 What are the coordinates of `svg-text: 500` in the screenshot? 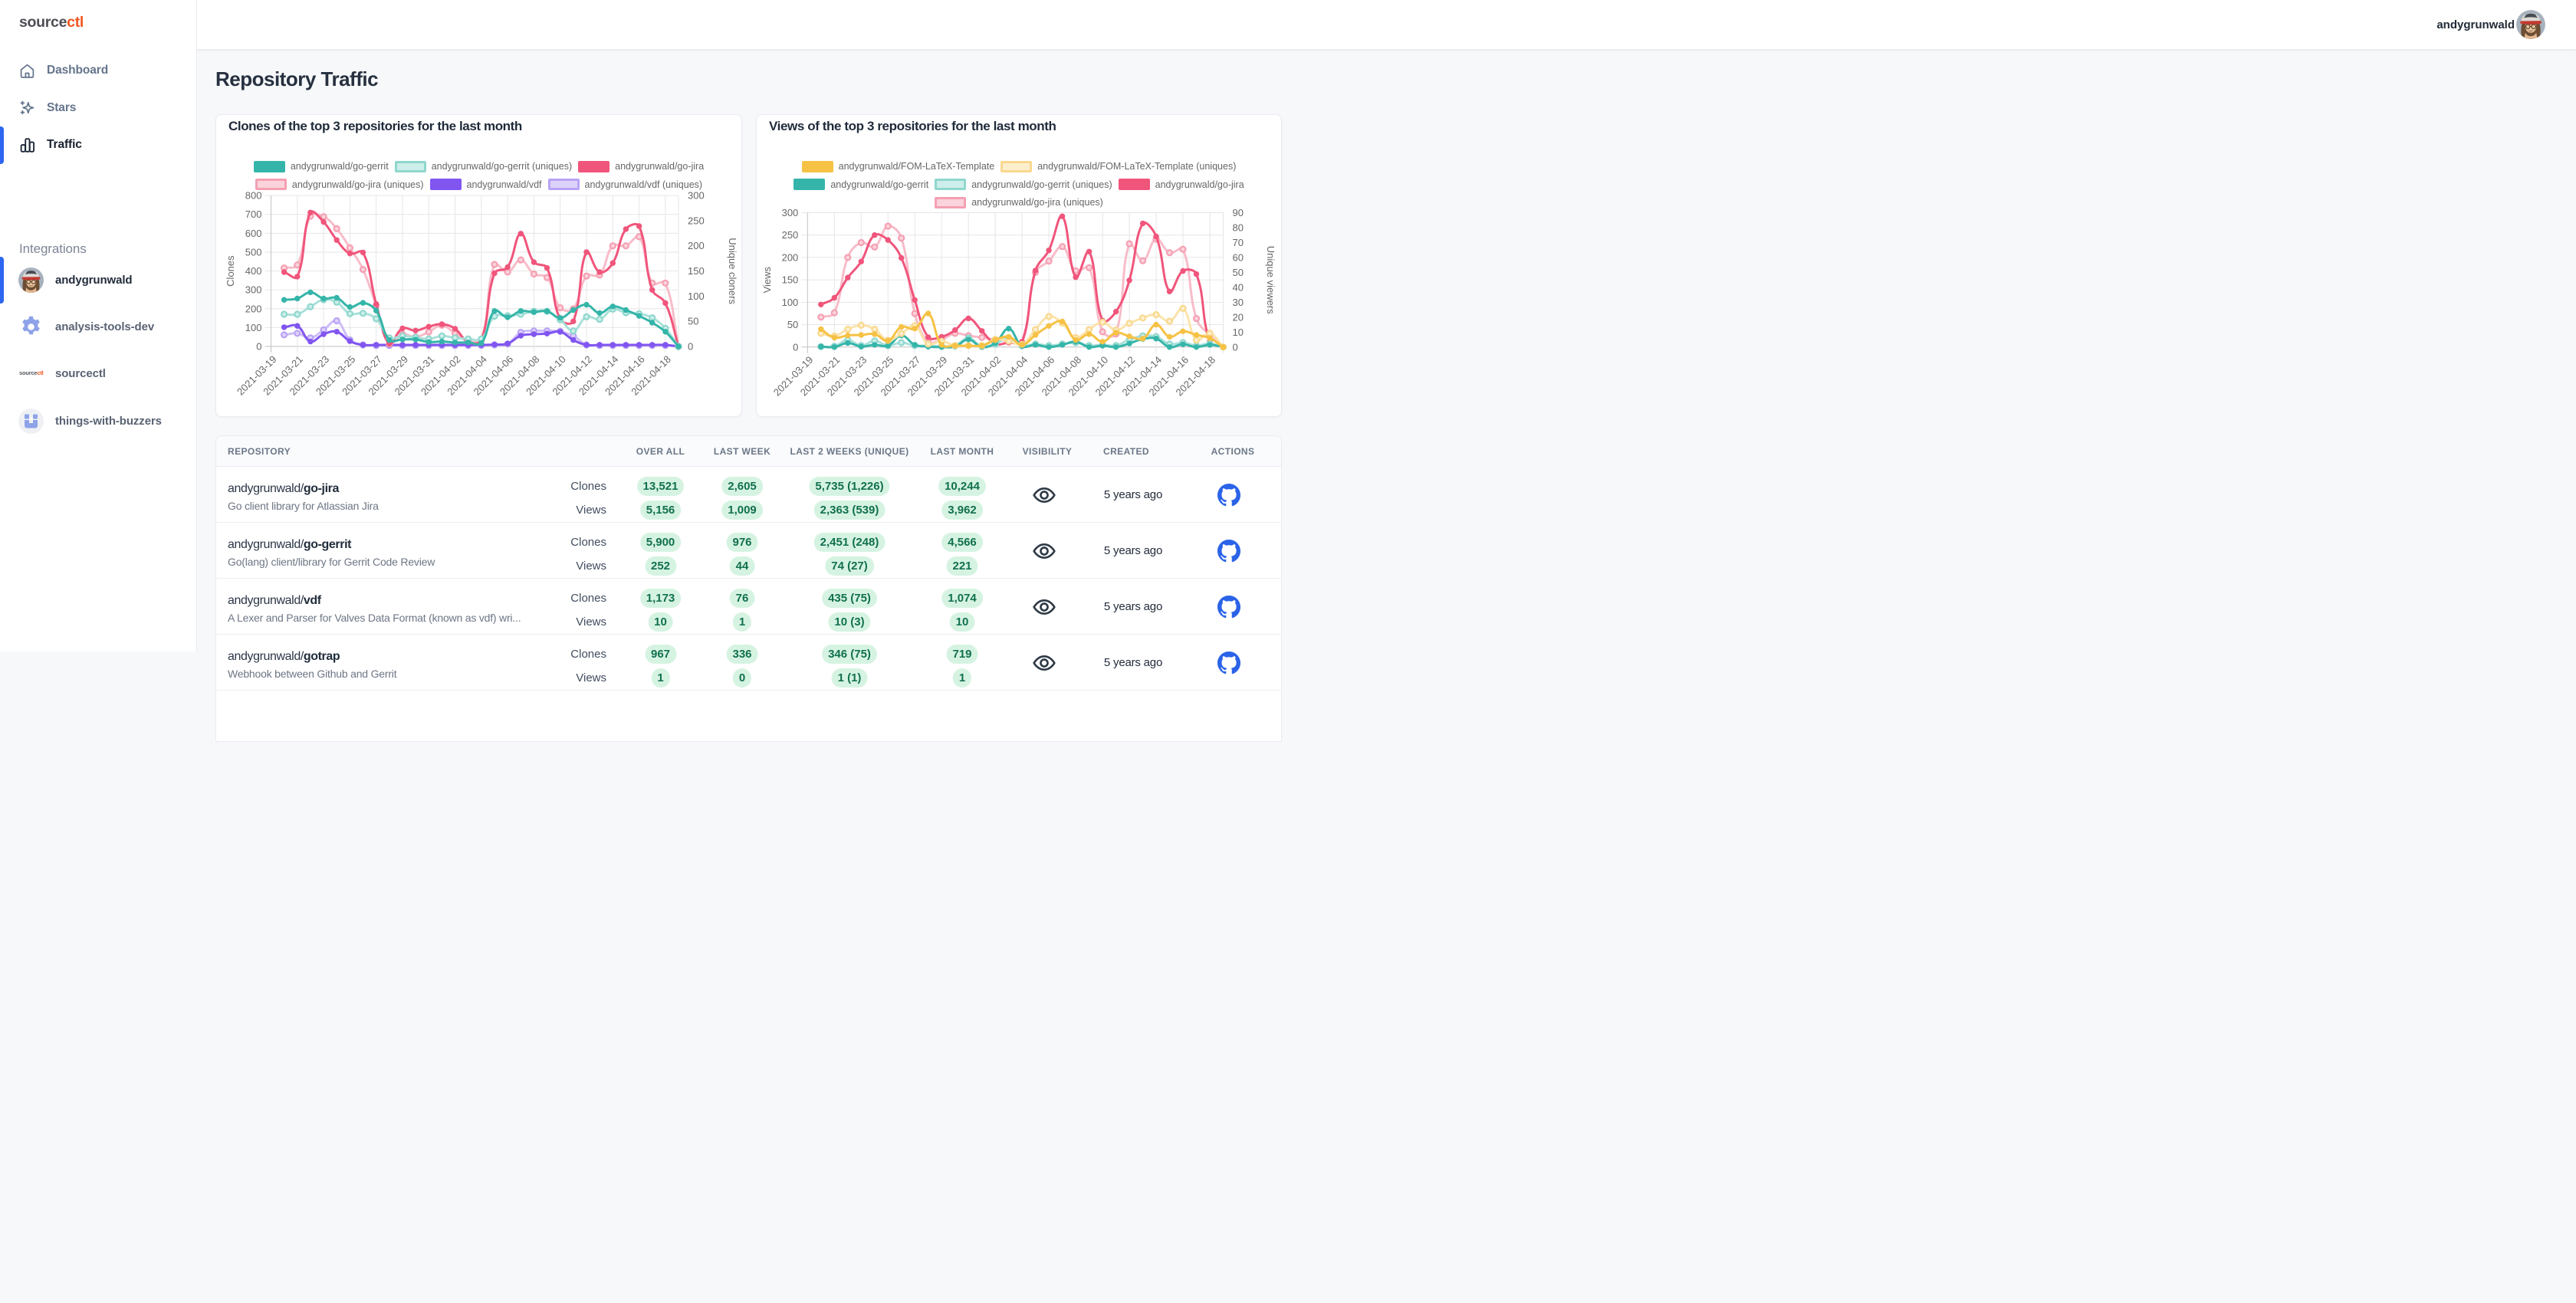 It's located at (254, 252).